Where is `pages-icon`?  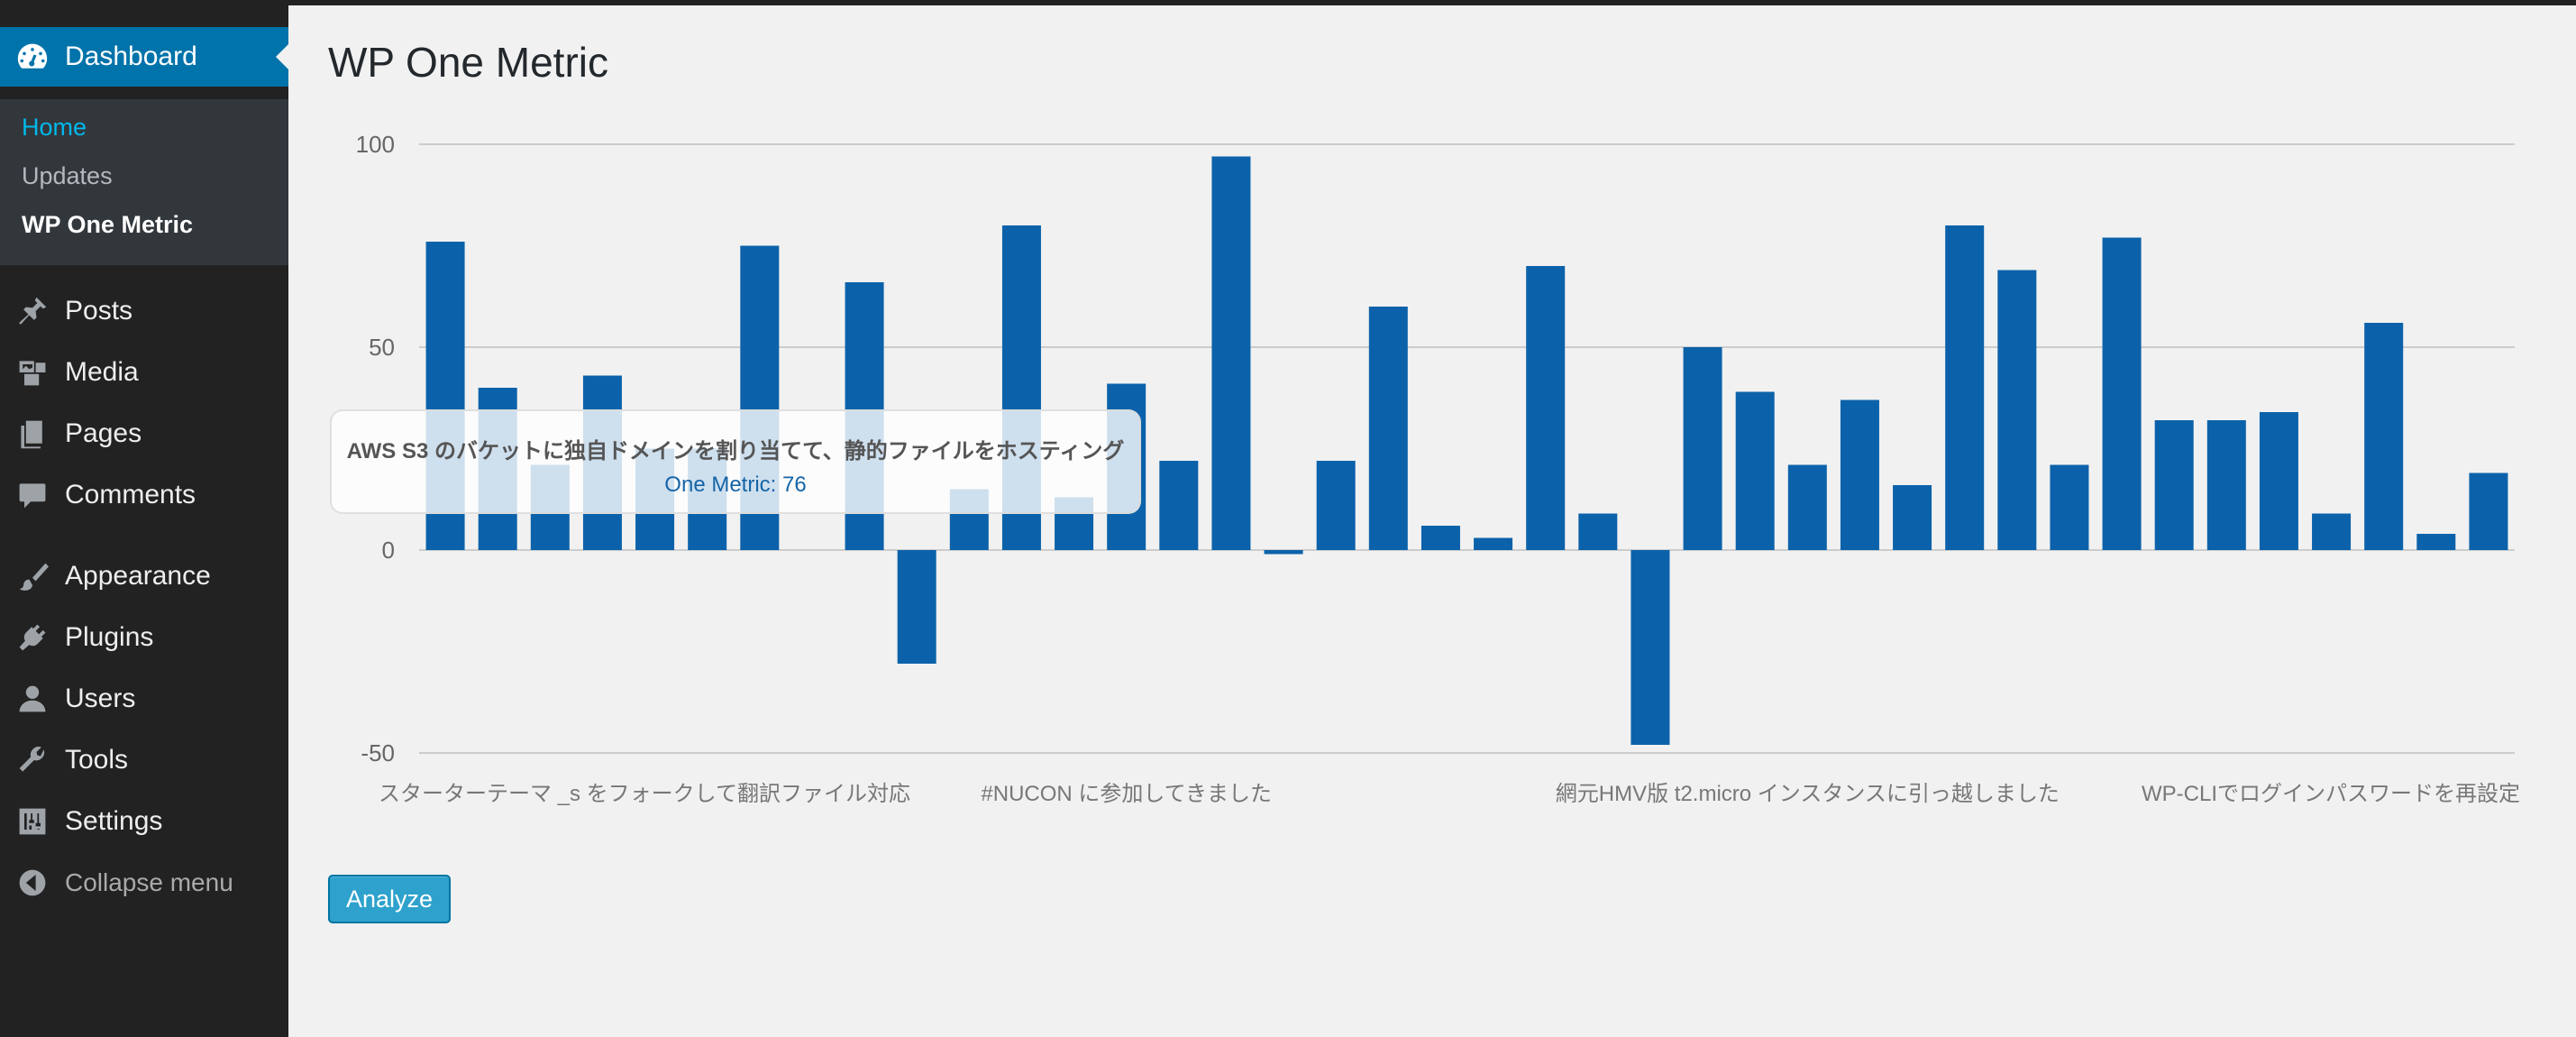 pages-icon is located at coordinates (32, 434).